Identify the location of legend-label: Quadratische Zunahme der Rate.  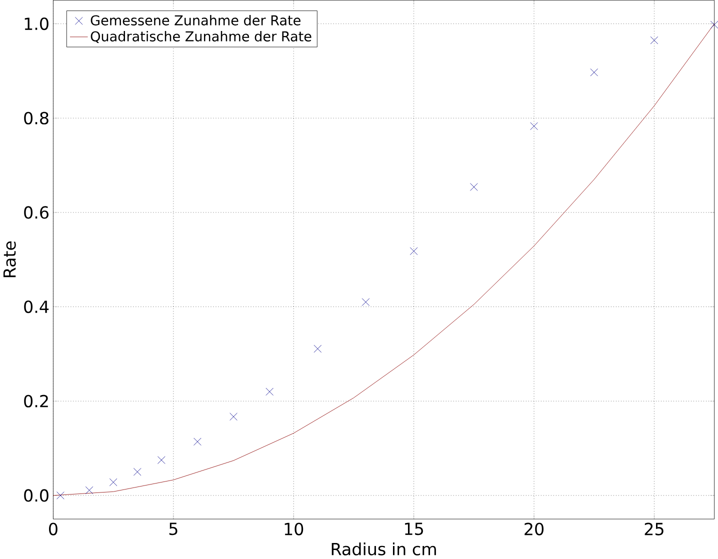
(201, 37).